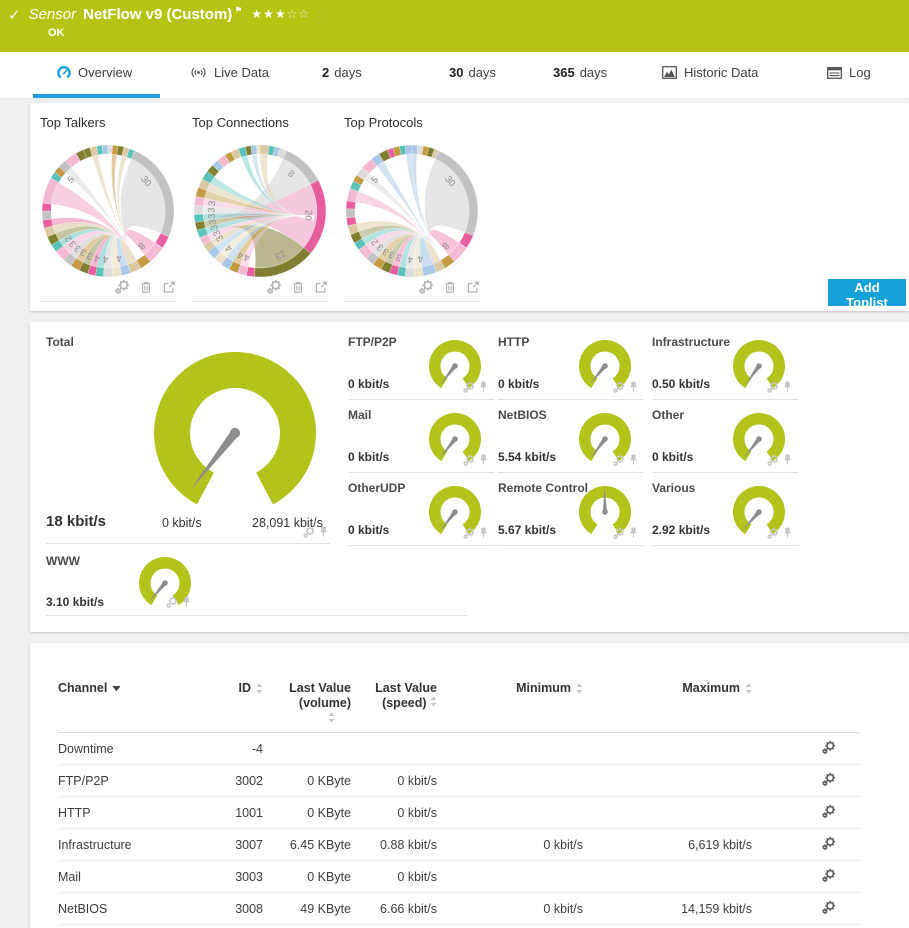 The width and height of the screenshot is (909, 928). What do you see at coordinates (94, 72) in the screenshot?
I see `tab-overview: Overview` at bounding box center [94, 72].